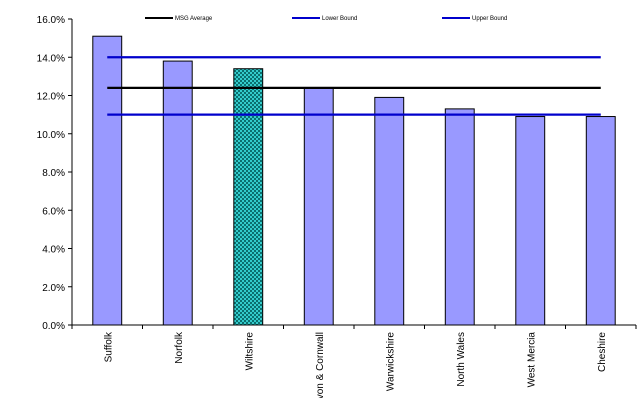 The image size is (641, 403). What do you see at coordinates (107, 180) in the screenshot?
I see `bar-suffolk` at bounding box center [107, 180].